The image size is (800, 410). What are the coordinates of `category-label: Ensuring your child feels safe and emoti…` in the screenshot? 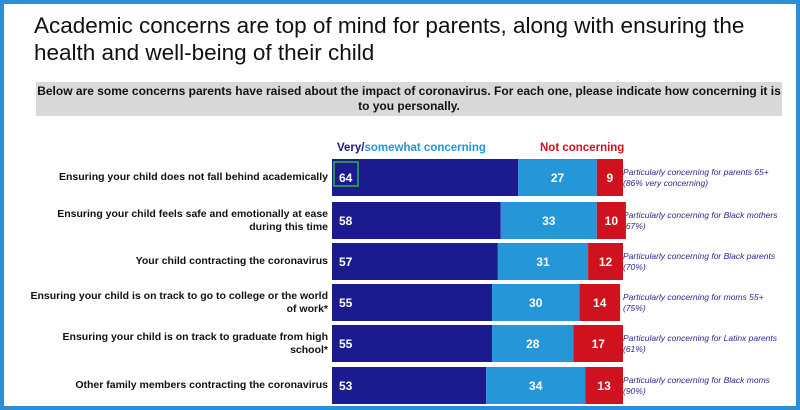 It's located at (192, 220).